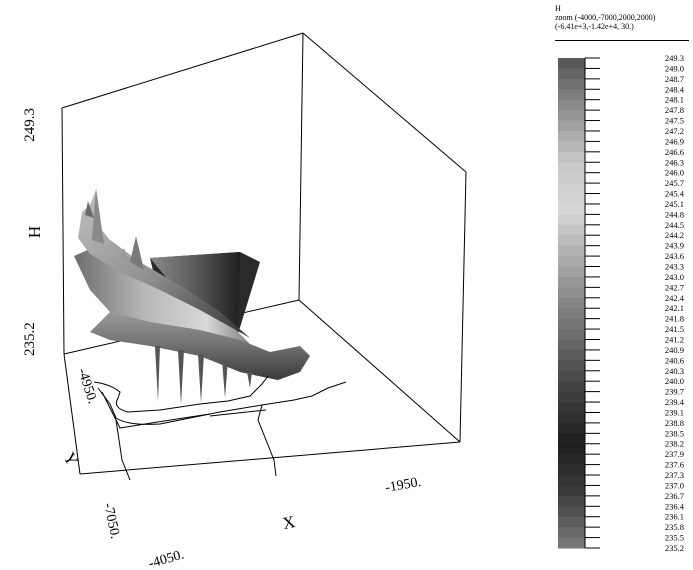 The height and width of the screenshot is (570, 693). Describe the element at coordinates (674, 58) in the screenshot. I see `colorbar-tick-label: 249.3` at that location.